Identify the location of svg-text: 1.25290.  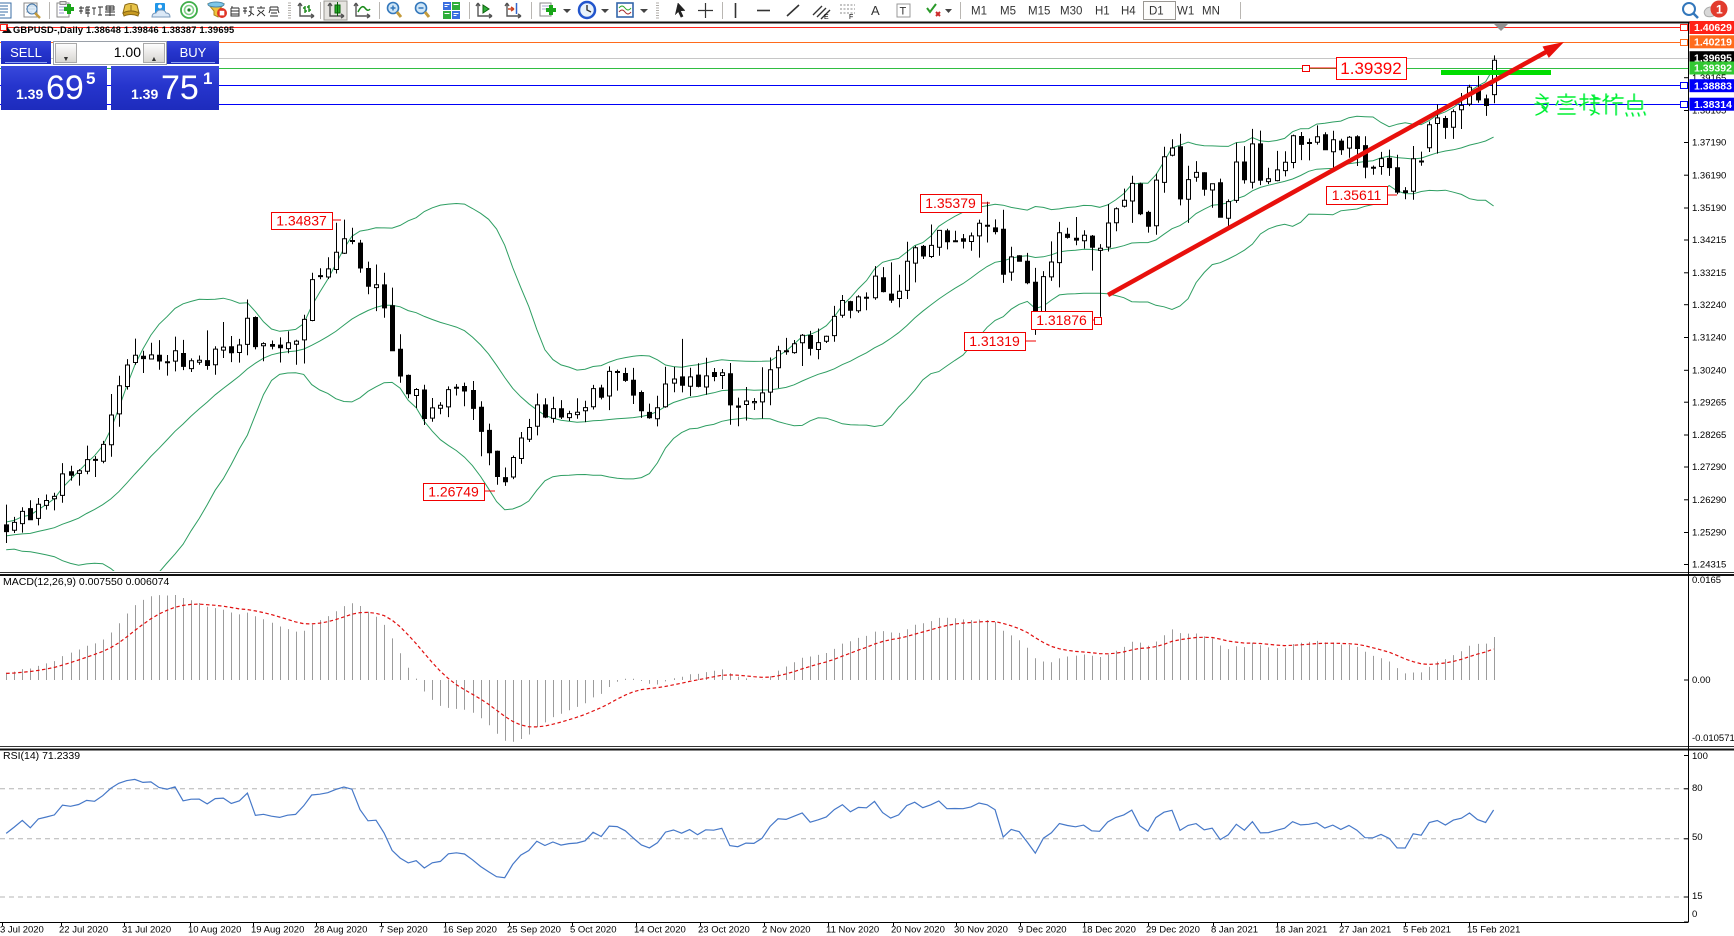
(1709, 533).